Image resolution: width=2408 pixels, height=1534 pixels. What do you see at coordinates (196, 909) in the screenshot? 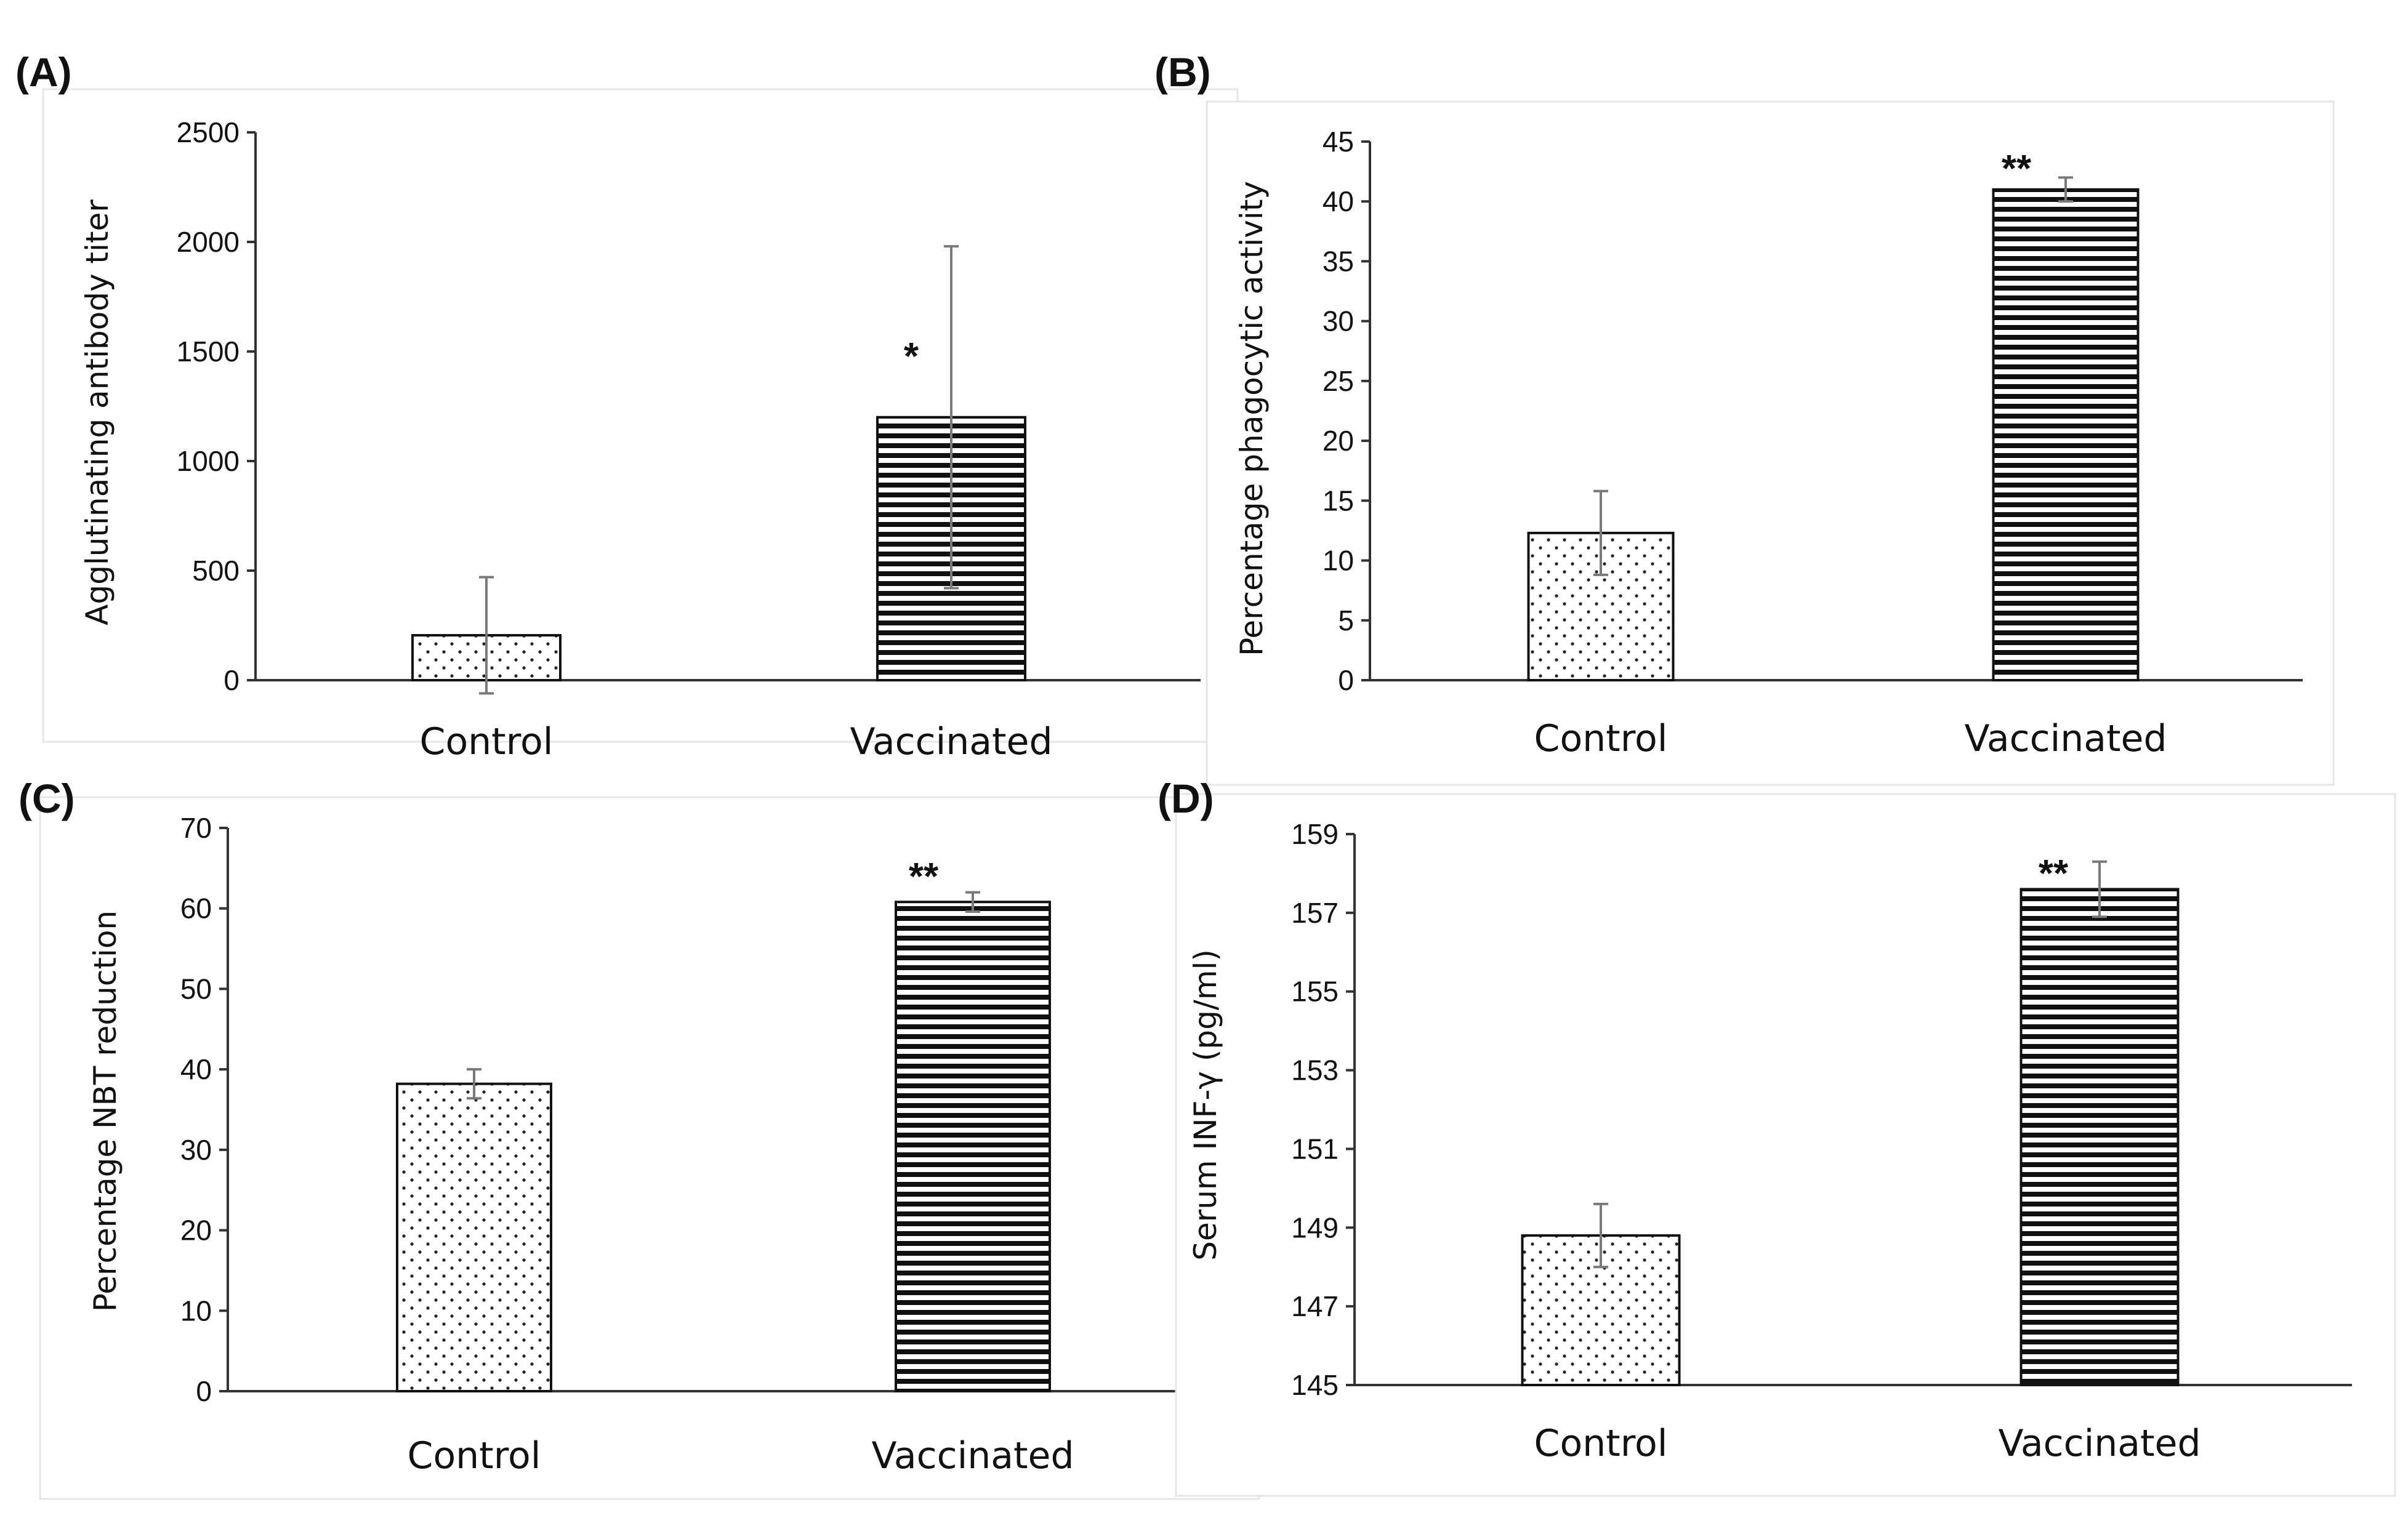
I see `panel-c-y-tick-label: 60` at bounding box center [196, 909].